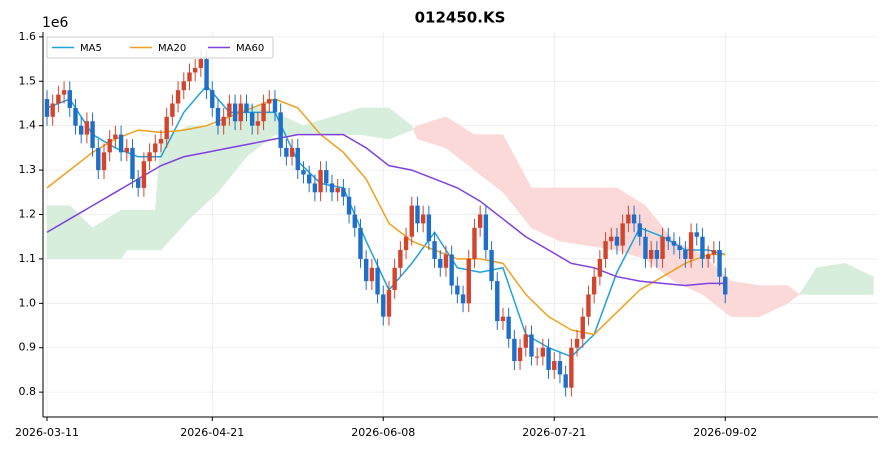  What do you see at coordinates (725, 432) in the screenshot?
I see `x-tick-label: 2026-09-02` at bounding box center [725, 432].